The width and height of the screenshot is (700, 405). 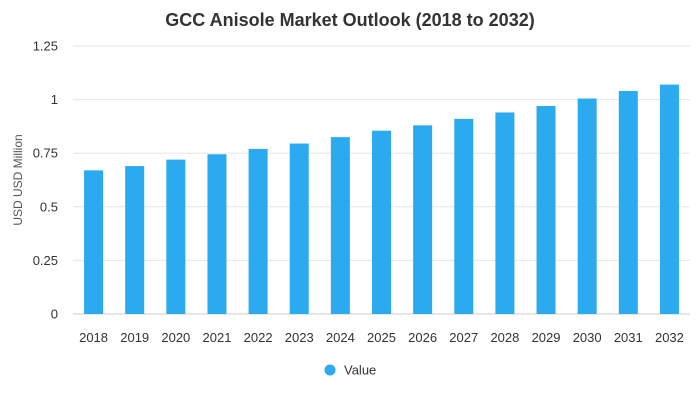 What do you see at coordinates (45, 46) in the screenshot?
I see `y-tick-label: 1.25` at bounding box center [45, 46].